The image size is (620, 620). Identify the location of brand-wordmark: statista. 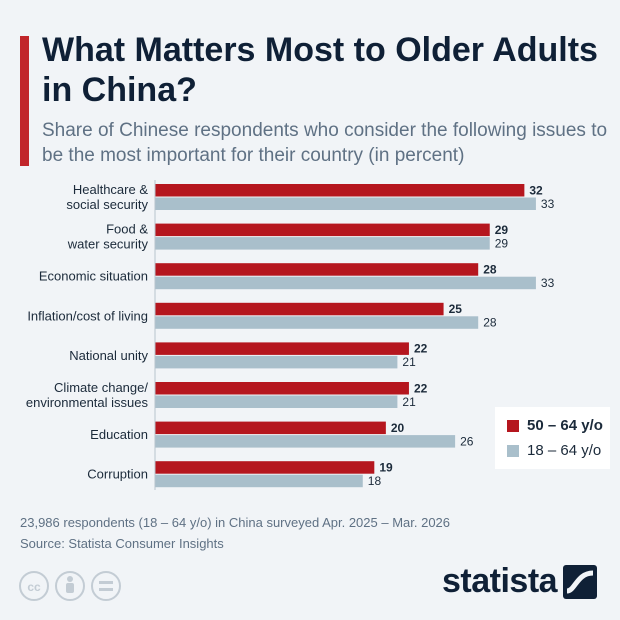
(500, 581).